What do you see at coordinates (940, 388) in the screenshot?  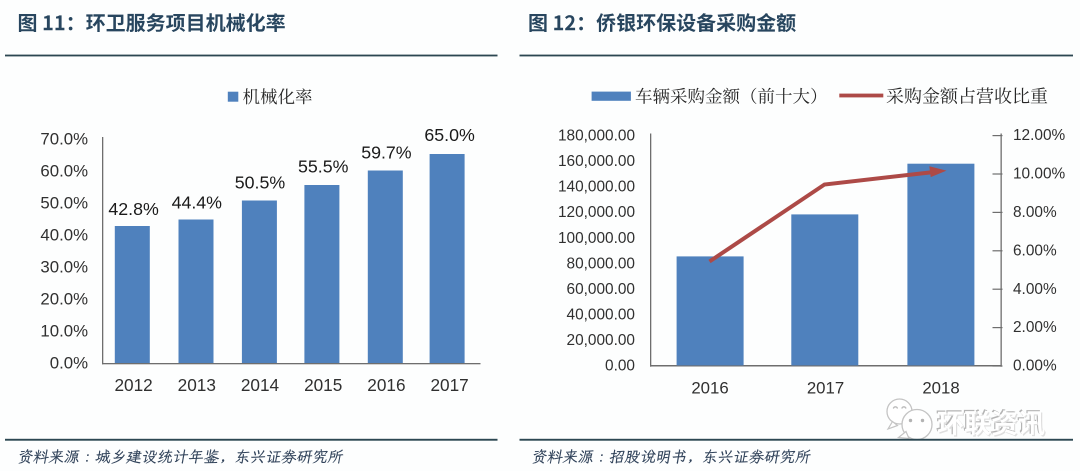 I see `svg-text: 2018` at bounding box center [940, 388].